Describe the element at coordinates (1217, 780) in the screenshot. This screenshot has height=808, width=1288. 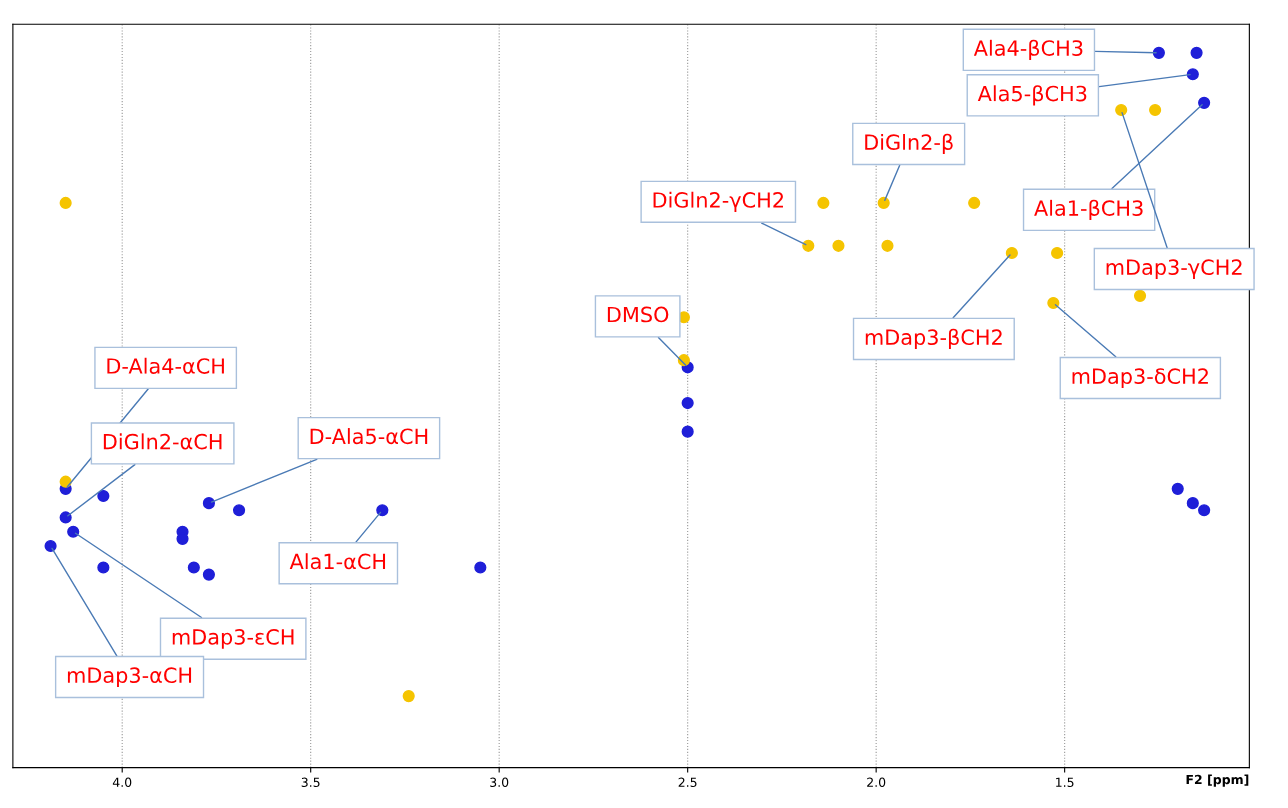
I see `x-axis-title: F2 [ppm]` at that location.